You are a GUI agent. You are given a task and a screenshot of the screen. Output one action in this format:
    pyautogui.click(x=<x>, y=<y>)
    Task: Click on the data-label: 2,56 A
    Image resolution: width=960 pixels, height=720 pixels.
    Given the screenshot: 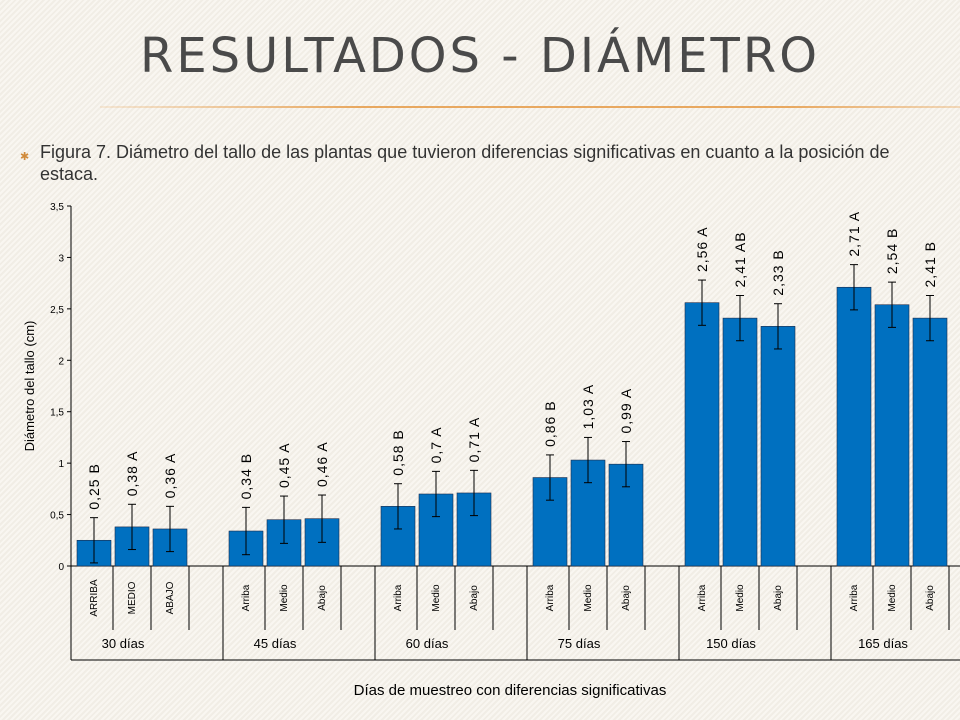 What is the action you would take?
    pyautogui.click(x=702, y=249)
    